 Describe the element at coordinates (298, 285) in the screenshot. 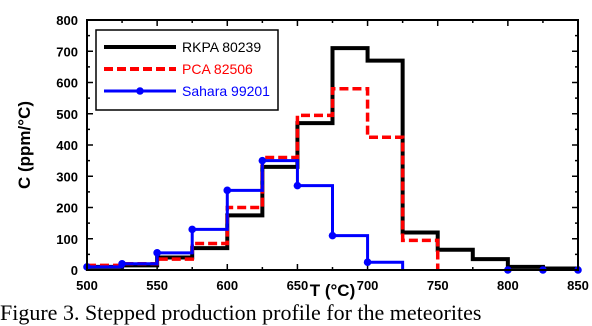

I see `x-tick-label: 650` at that location.